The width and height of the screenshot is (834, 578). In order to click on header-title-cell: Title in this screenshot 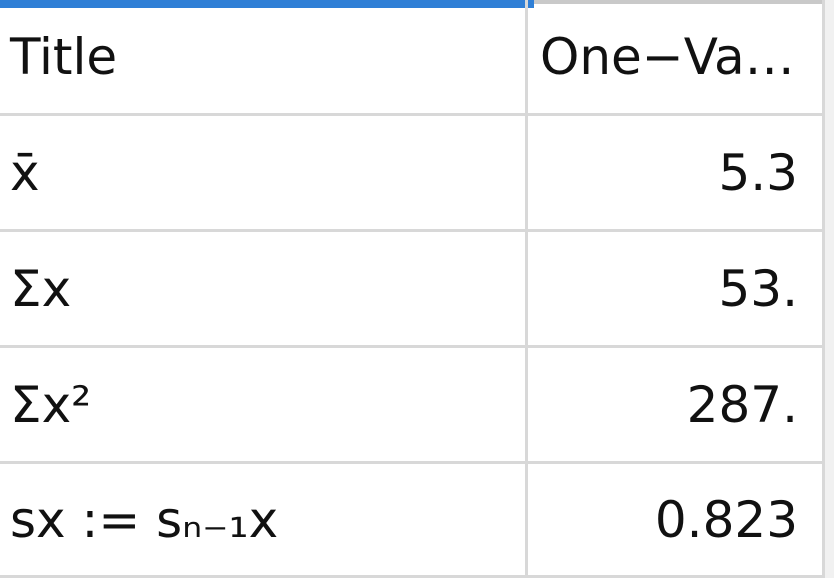, I will do `click(264, 56)`.